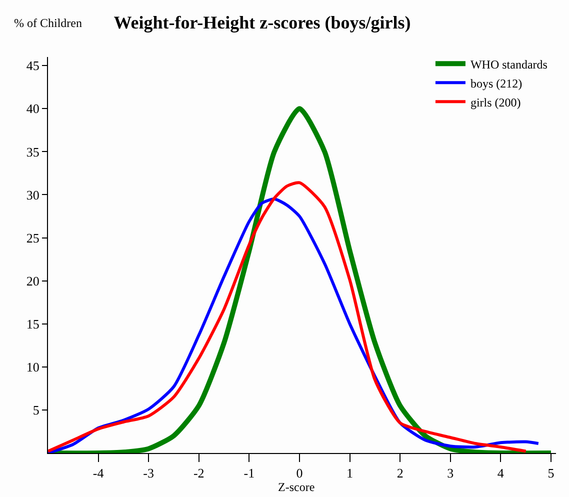  I want to click on x-tick-label: 3, so click(450, 473).